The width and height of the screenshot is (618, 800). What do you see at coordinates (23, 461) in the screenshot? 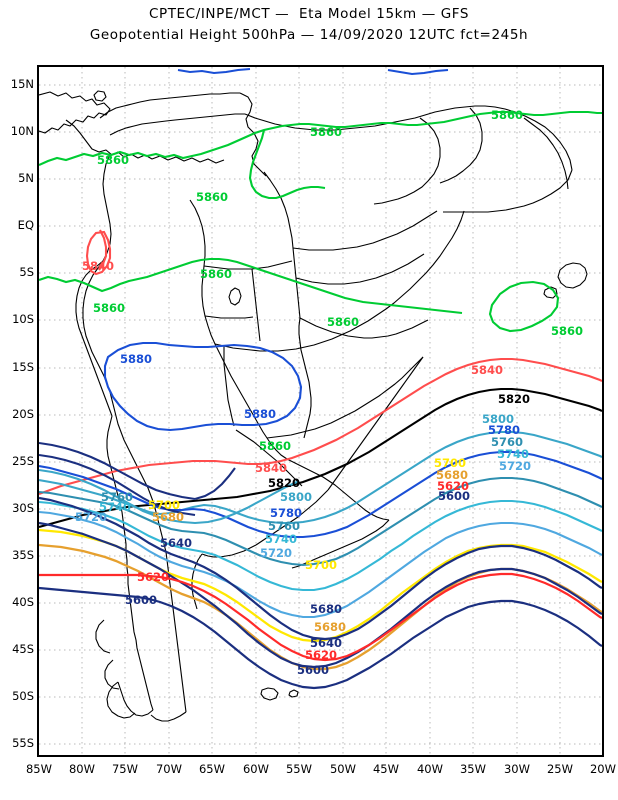
I see `ytick-label: 25S` at bounding box center [23, 461].